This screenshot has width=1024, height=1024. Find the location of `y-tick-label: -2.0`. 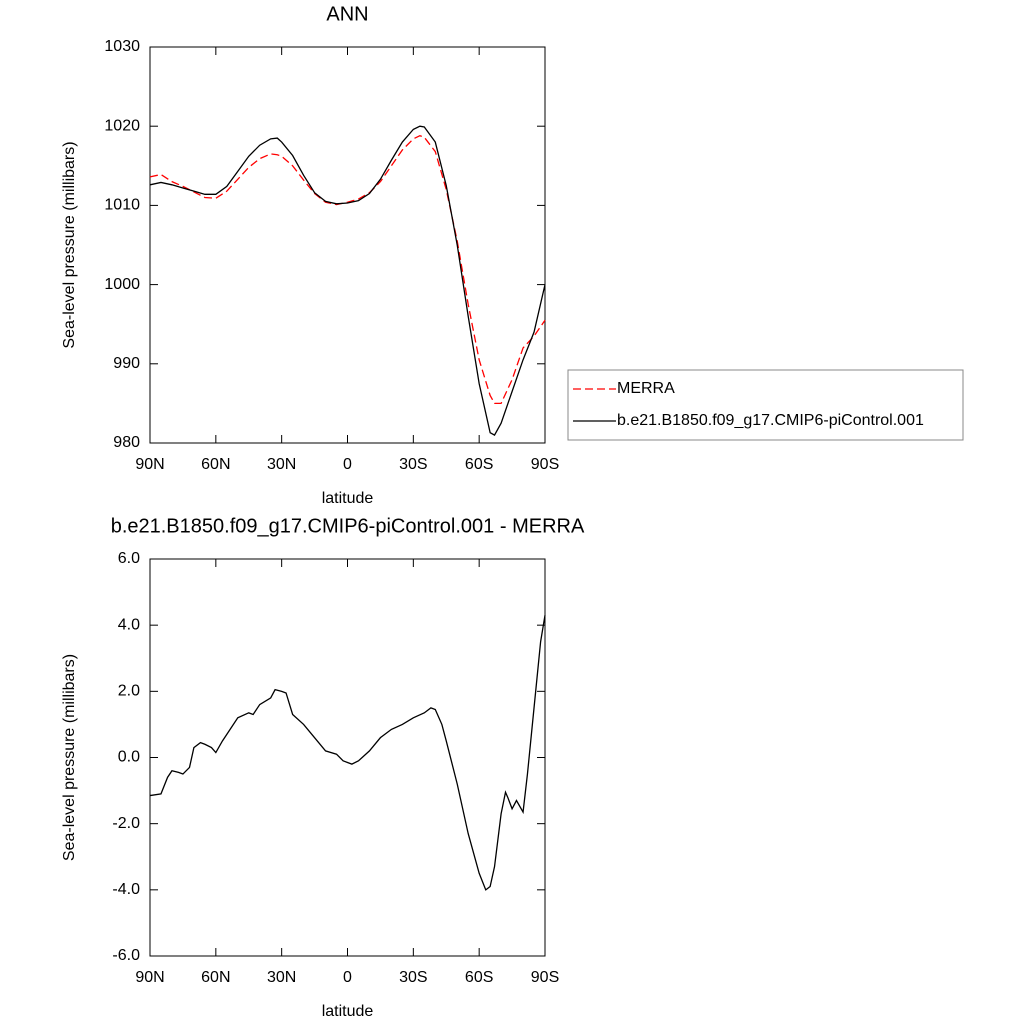

y-tick-label: -2.0 is located at coordinates (126, 823).